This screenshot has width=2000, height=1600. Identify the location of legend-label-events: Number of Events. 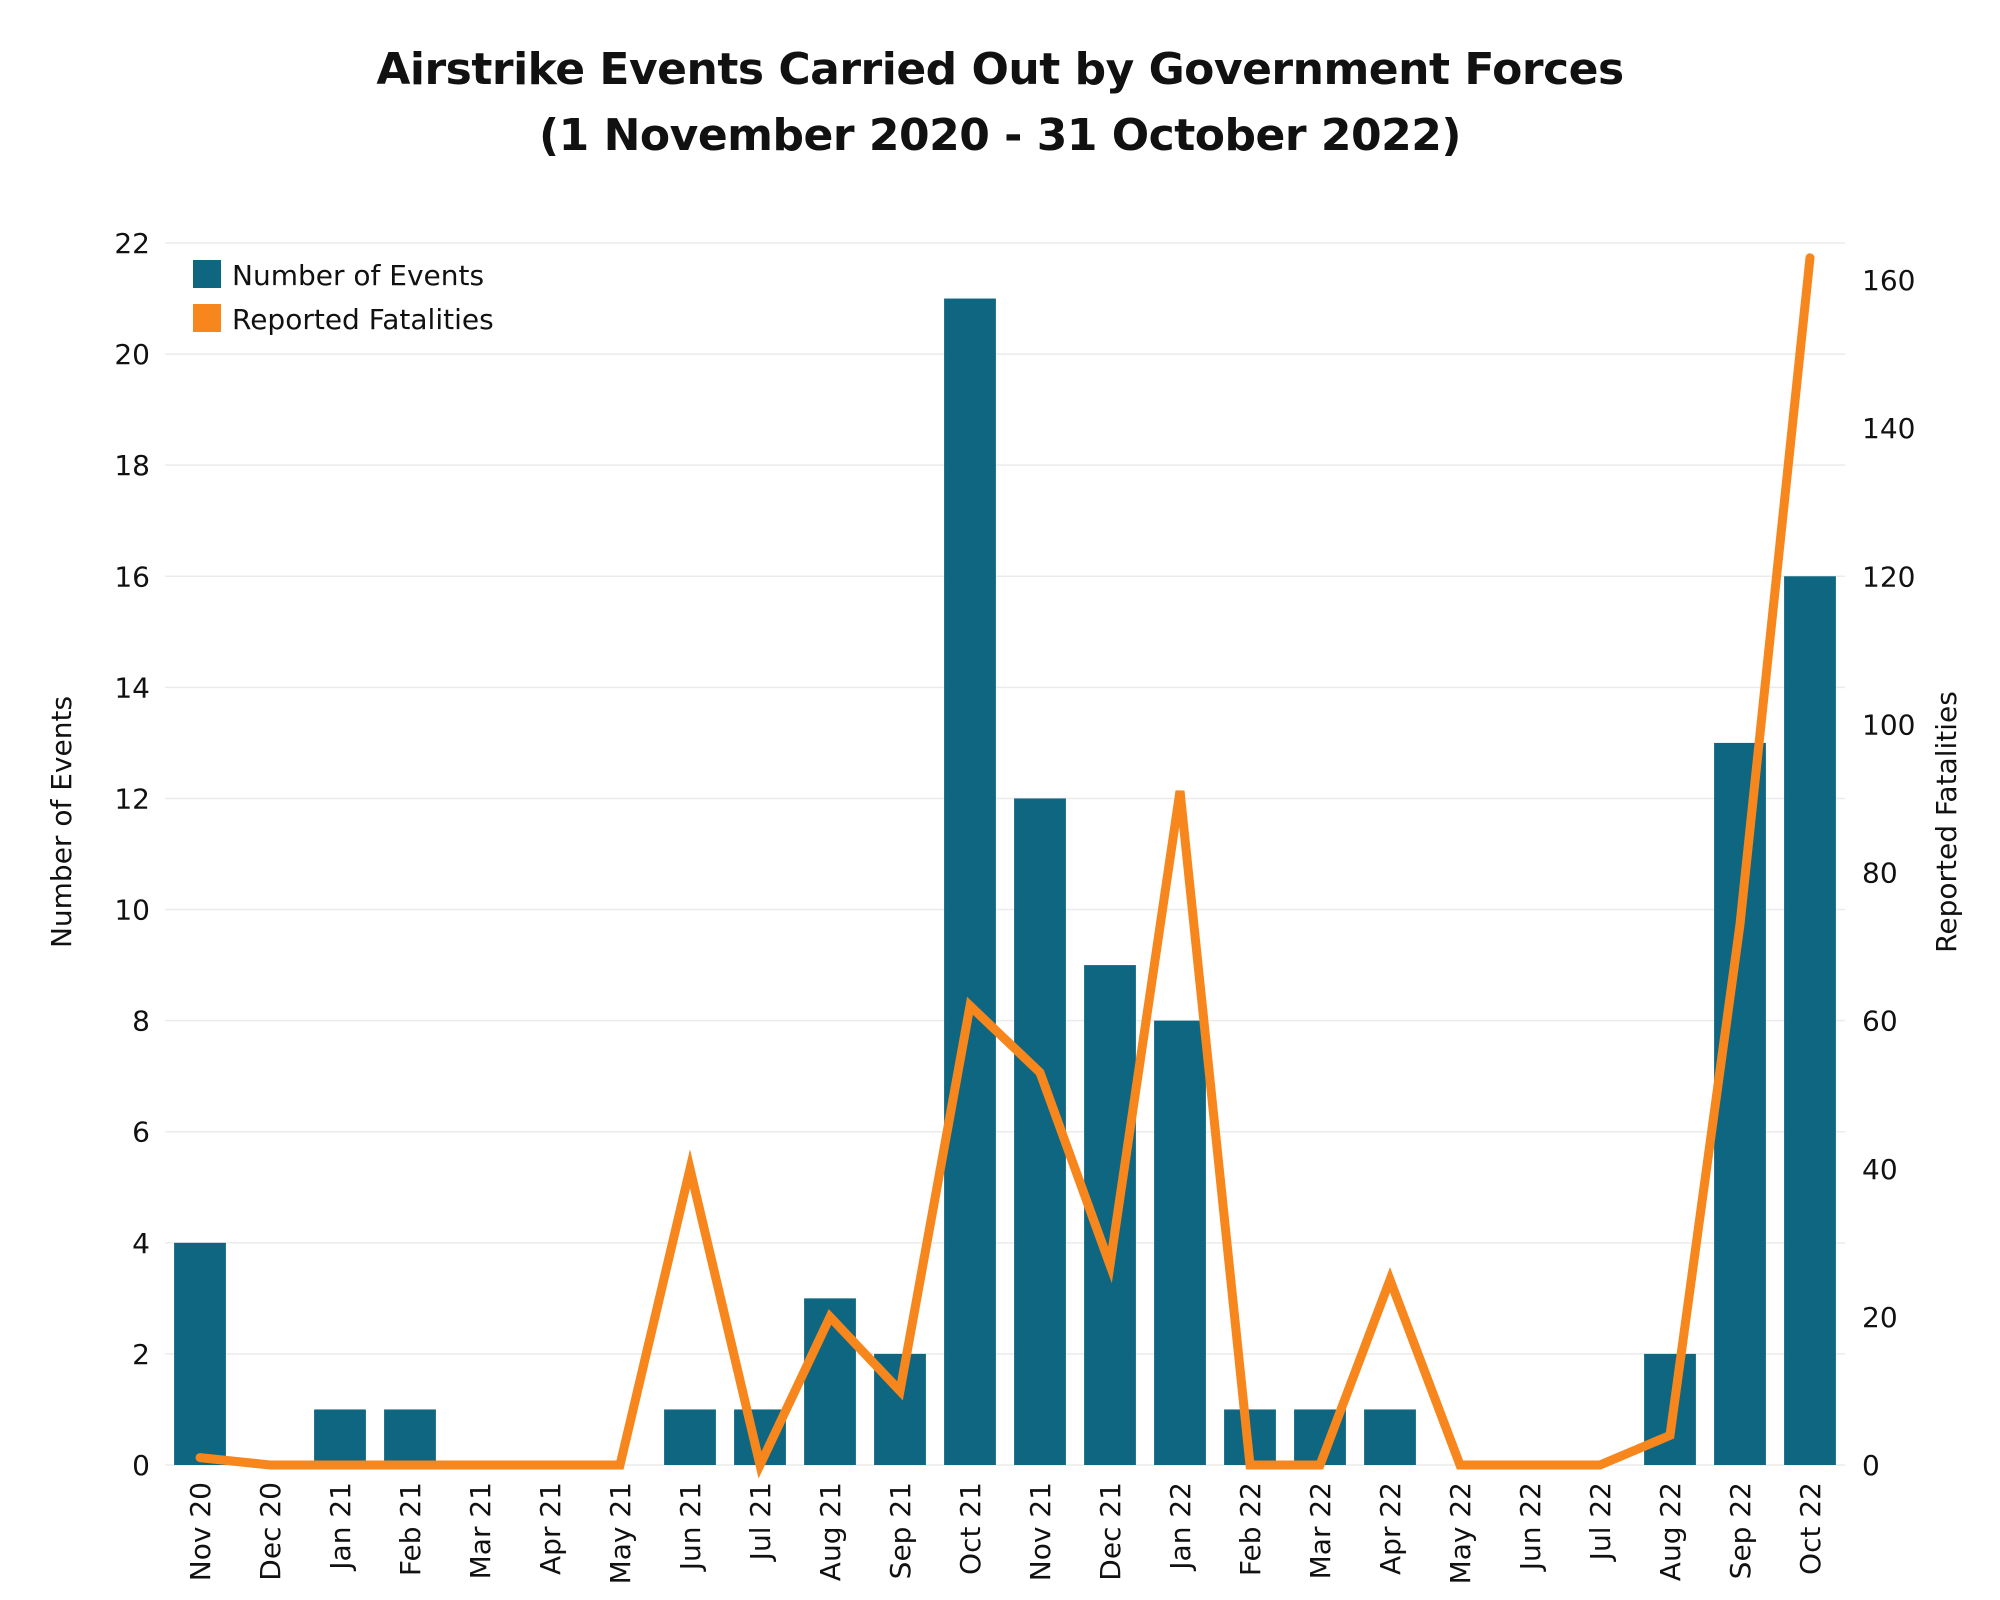
(358, 275).